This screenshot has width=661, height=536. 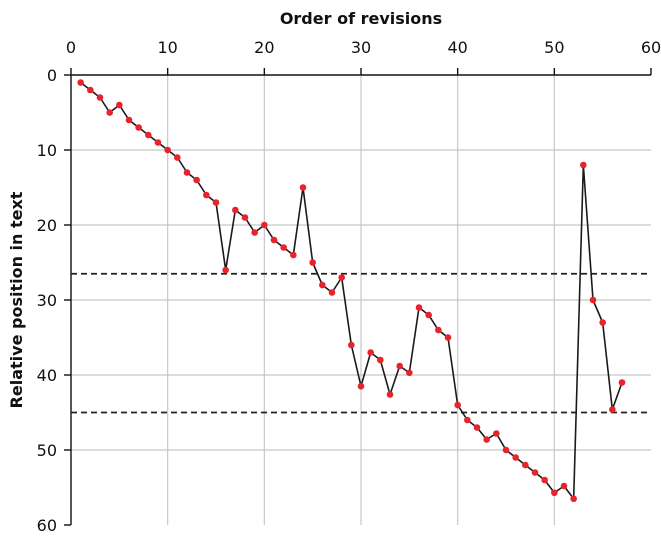 What do you see at coordinates (47, 225) in the screenshot?
I see `y-tick-label: 20` at bounding box center [47, 225].